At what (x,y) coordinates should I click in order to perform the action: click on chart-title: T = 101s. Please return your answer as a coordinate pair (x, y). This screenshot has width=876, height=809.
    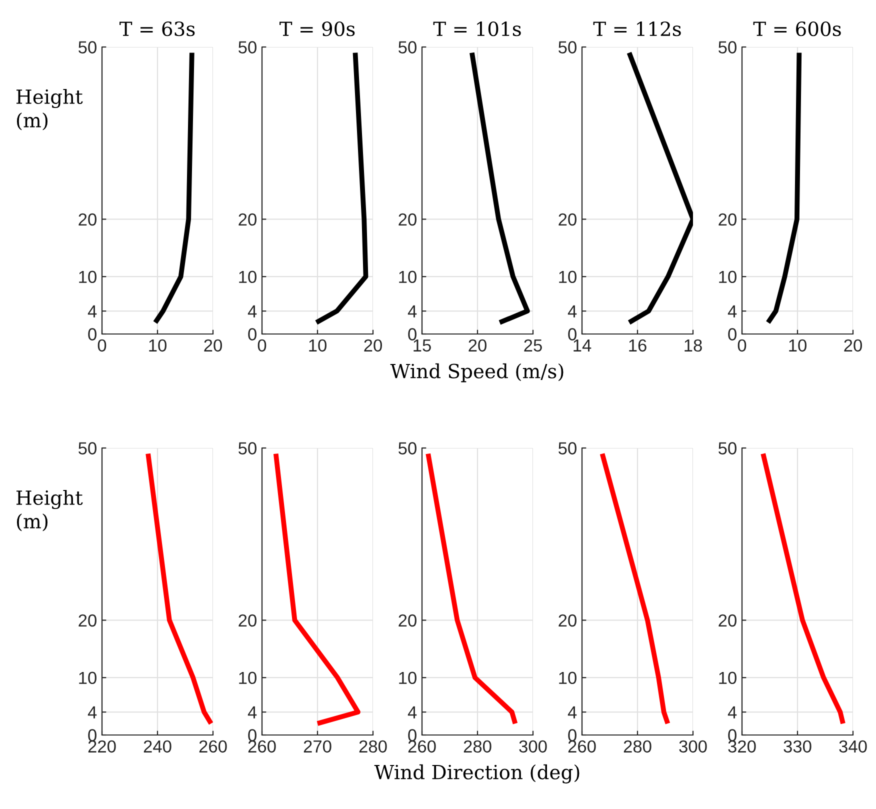
    Looking at the image, I should click on (477, 28).